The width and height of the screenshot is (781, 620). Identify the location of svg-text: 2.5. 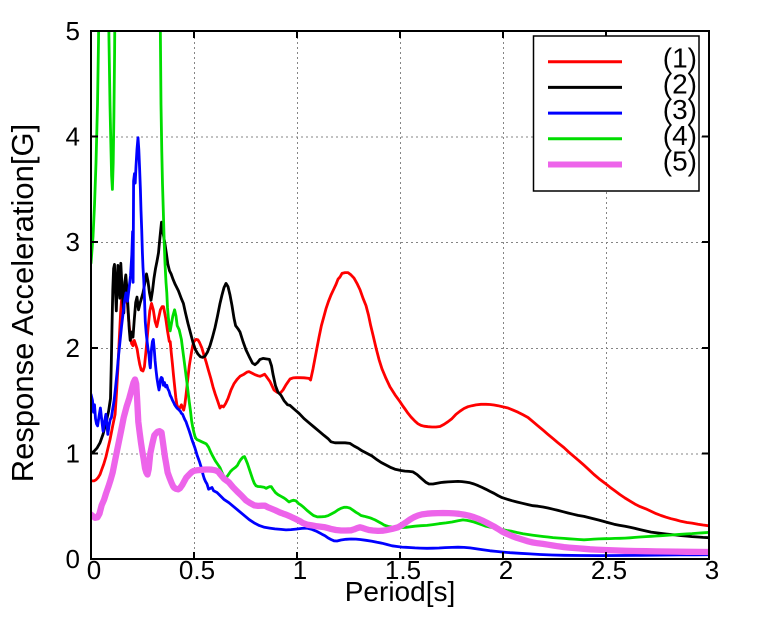
(609, 570).